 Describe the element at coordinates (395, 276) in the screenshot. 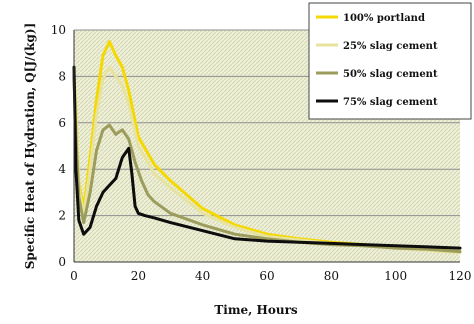

I see `x-tick-label: 100` at that location.